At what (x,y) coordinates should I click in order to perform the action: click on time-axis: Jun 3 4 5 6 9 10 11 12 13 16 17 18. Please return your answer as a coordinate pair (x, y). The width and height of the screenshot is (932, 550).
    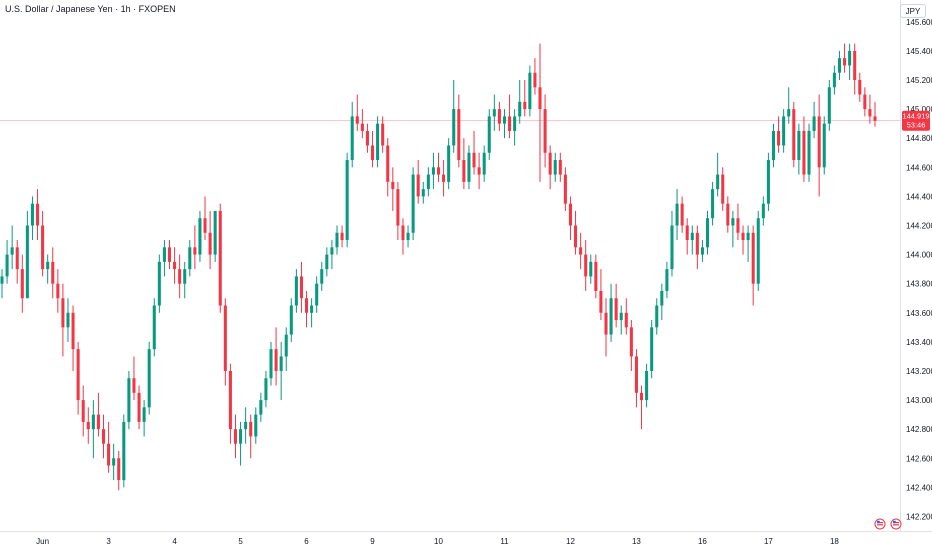
    Looking at the image, I should click on (437, 541).